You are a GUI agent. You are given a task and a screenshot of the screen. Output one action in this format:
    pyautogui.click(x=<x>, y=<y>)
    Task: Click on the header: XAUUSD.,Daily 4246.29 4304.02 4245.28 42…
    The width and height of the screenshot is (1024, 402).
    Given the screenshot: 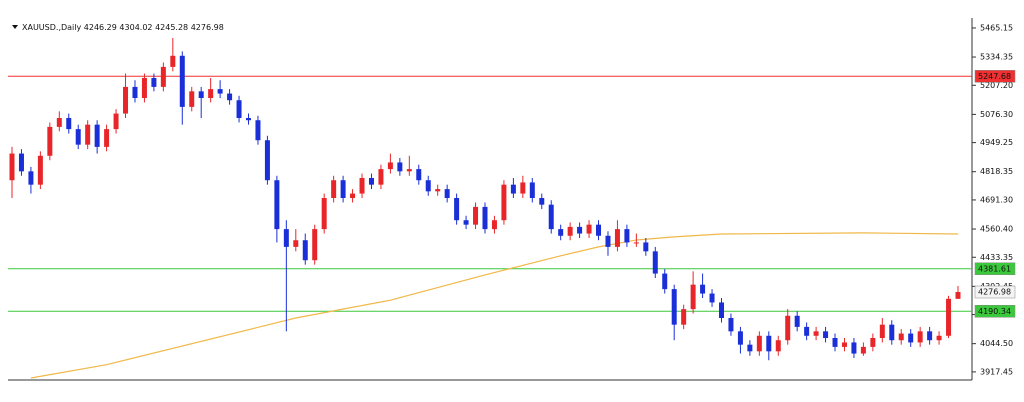 What is the action you would take?
    pyautogui.click(x=123, y=27)
    